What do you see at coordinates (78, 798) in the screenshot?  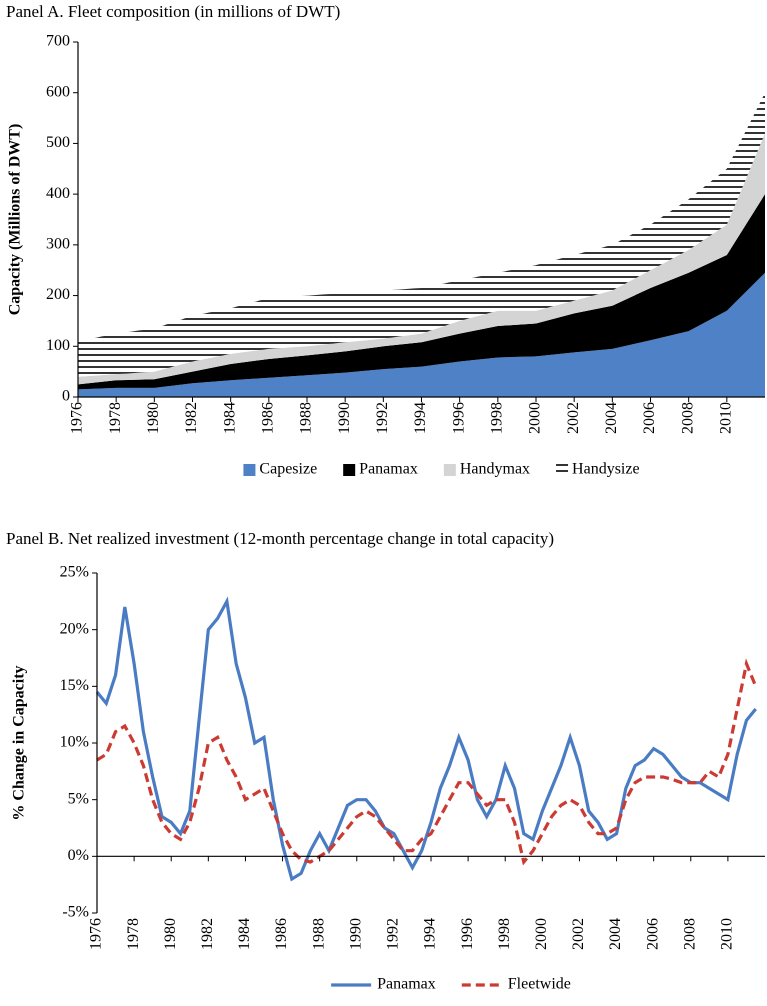 I see `y-tick-label: 5%` at bounding box center [78, 798].